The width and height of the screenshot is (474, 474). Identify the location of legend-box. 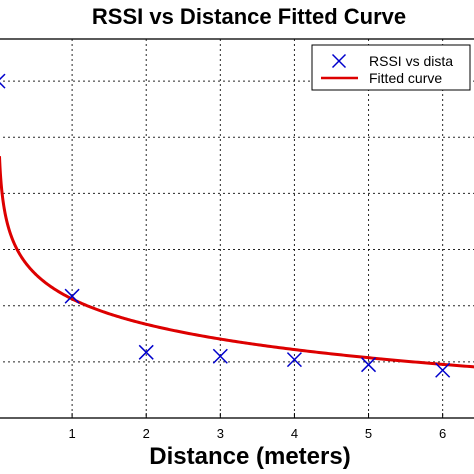
(391, 67).